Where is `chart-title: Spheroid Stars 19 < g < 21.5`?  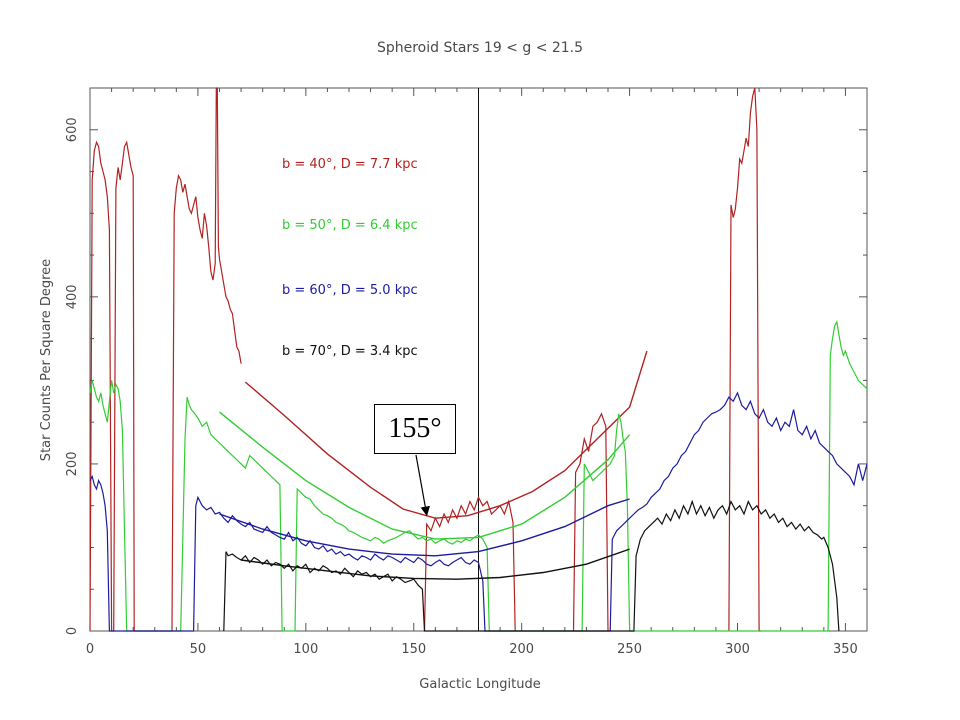
chart-title: Spheroid Stars 19 < g < 21.5 is located at coordinates (480, 48).